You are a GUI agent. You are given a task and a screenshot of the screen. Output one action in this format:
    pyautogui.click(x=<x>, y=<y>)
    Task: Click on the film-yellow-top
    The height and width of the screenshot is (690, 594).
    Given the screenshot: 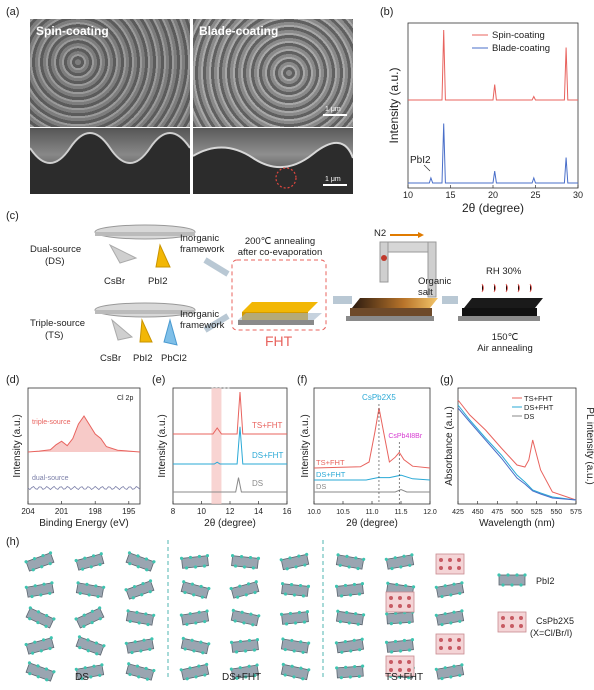 What is the action you would take?
    pyautogui.click(x=280, y=307)
    